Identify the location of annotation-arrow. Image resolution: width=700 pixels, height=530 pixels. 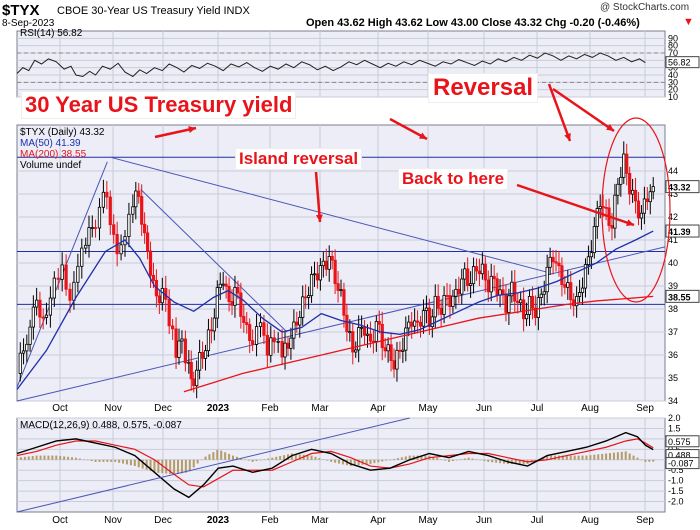
(318, 197).